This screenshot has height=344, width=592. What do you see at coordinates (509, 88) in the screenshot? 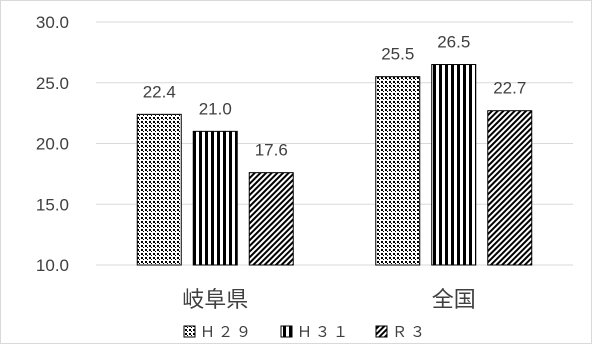
I see `data-label: 22.7` at bounding box center [509, 88].